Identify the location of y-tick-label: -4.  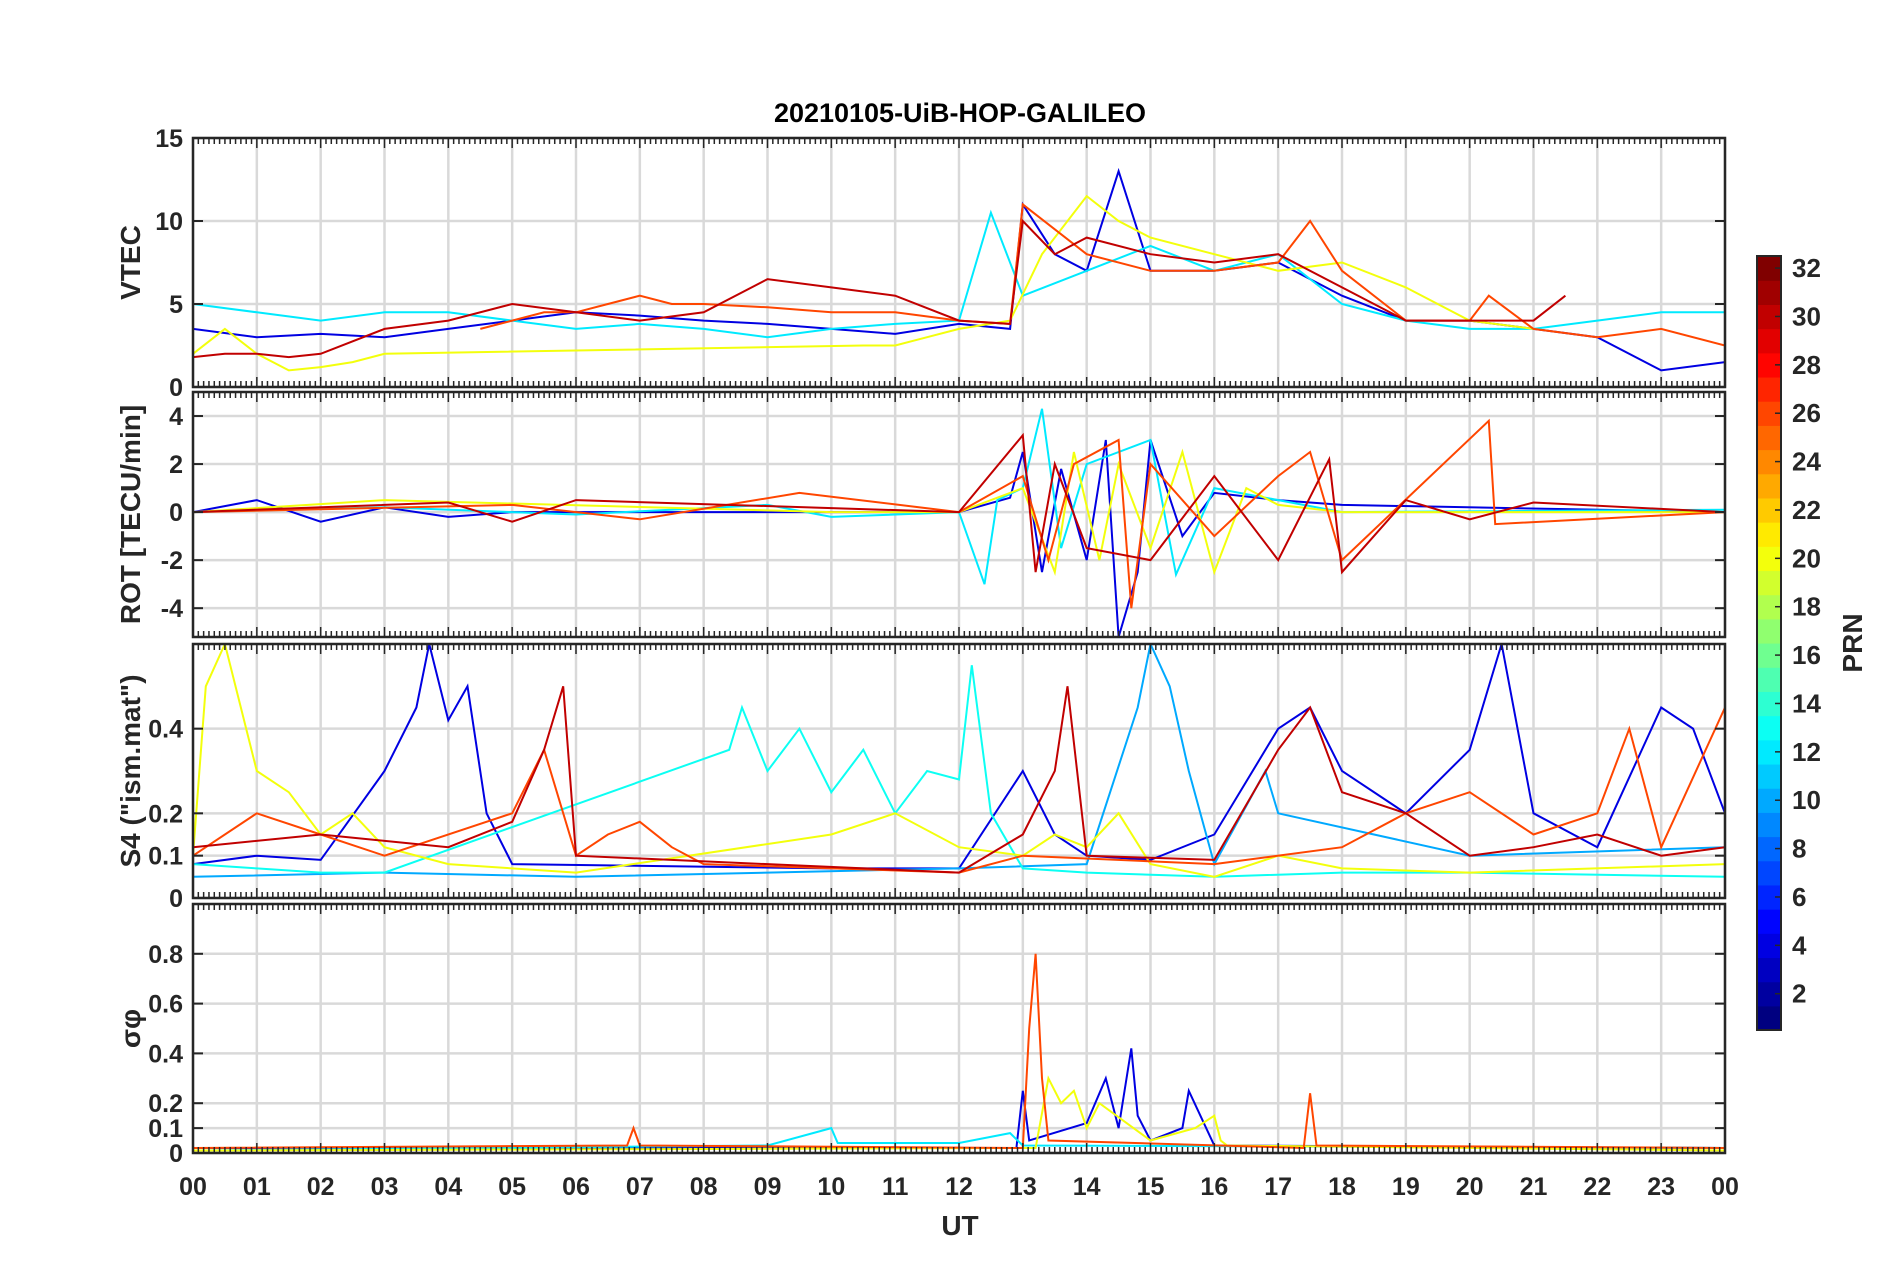
(172, 609).